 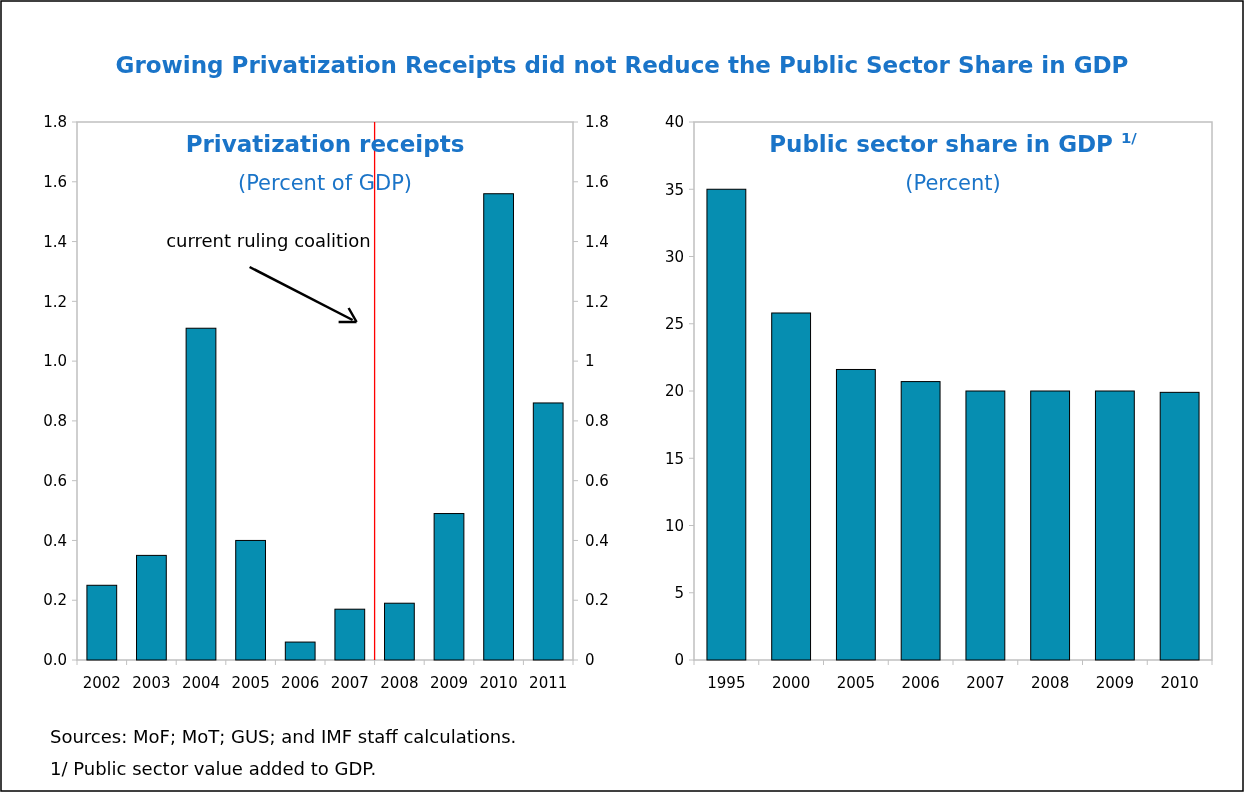 I want to click on y2-tick-label: 0.6, so click(x=597, y=480).